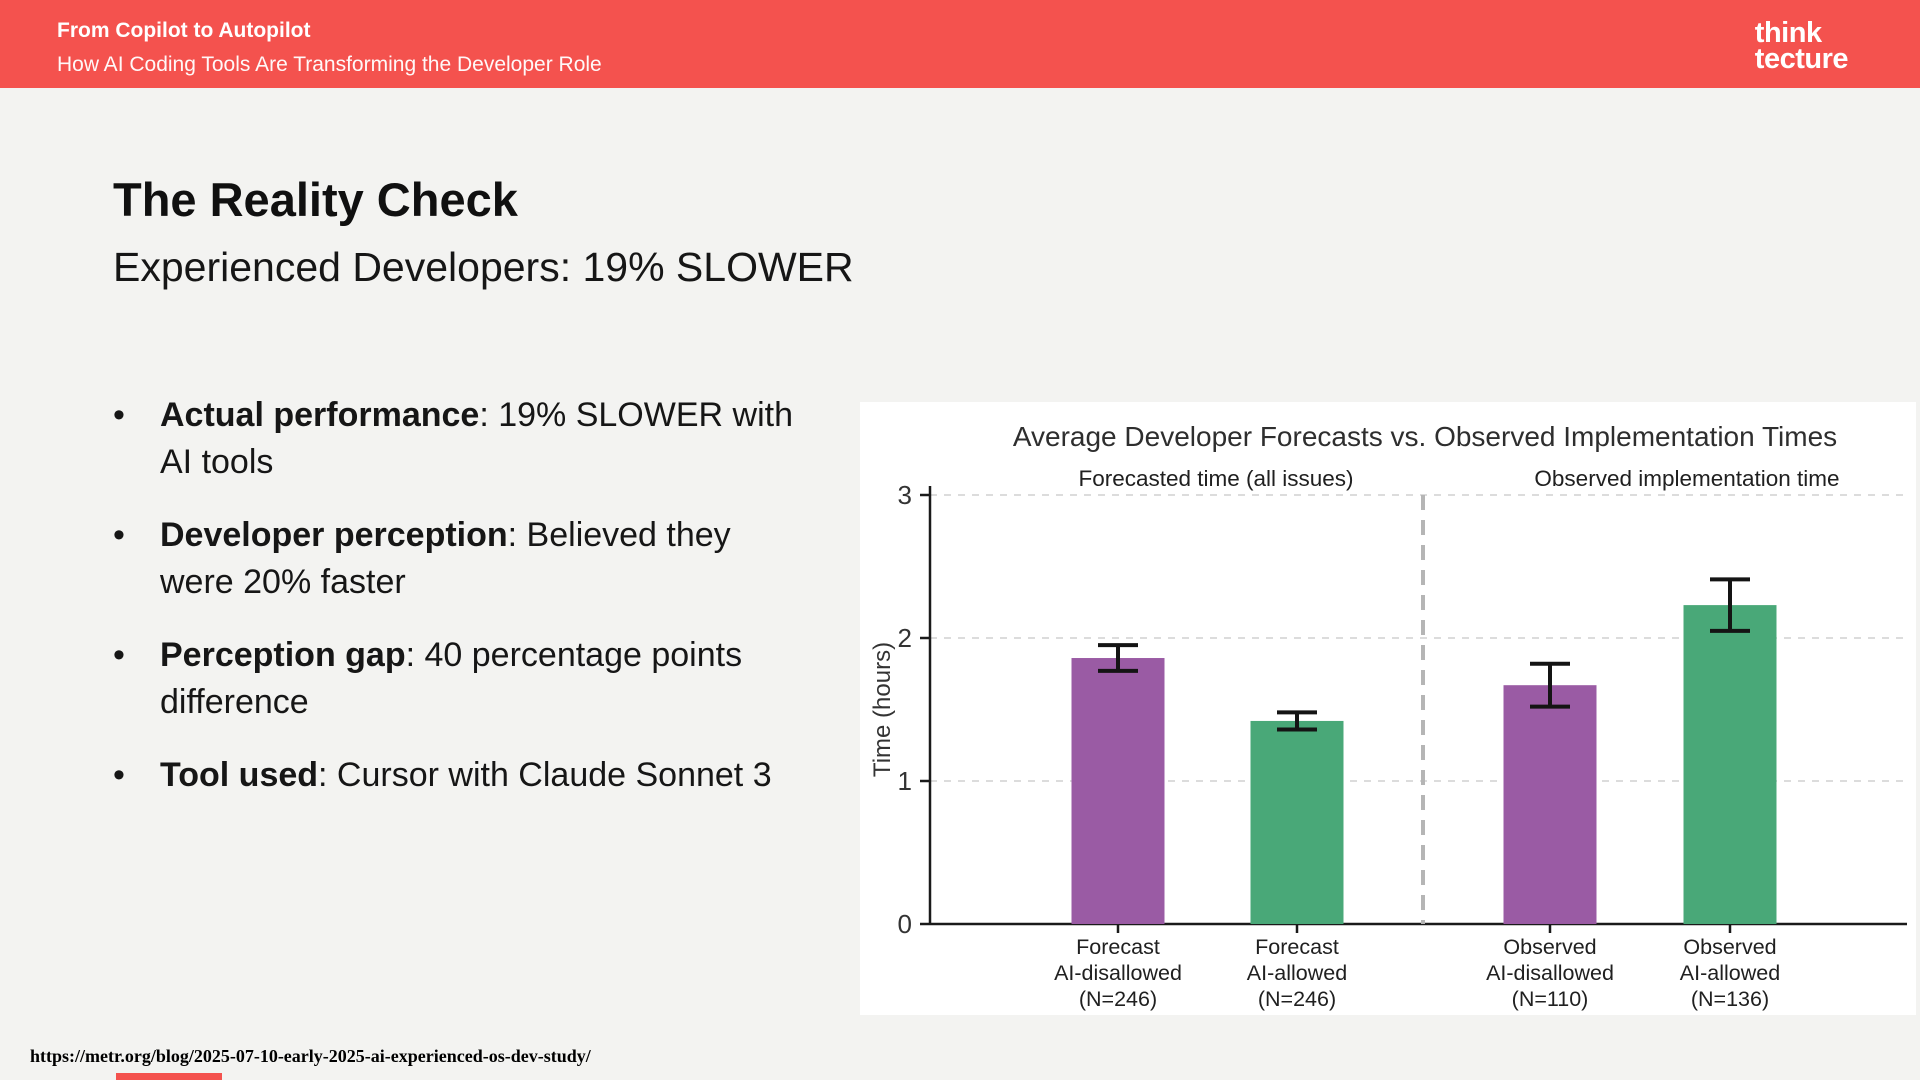 The width and height of the screenshot is (1920, 1080). Describe the element at coordinates (1550, 999) in the screenshot. I see `x-category-label: (N=110)` at that location.